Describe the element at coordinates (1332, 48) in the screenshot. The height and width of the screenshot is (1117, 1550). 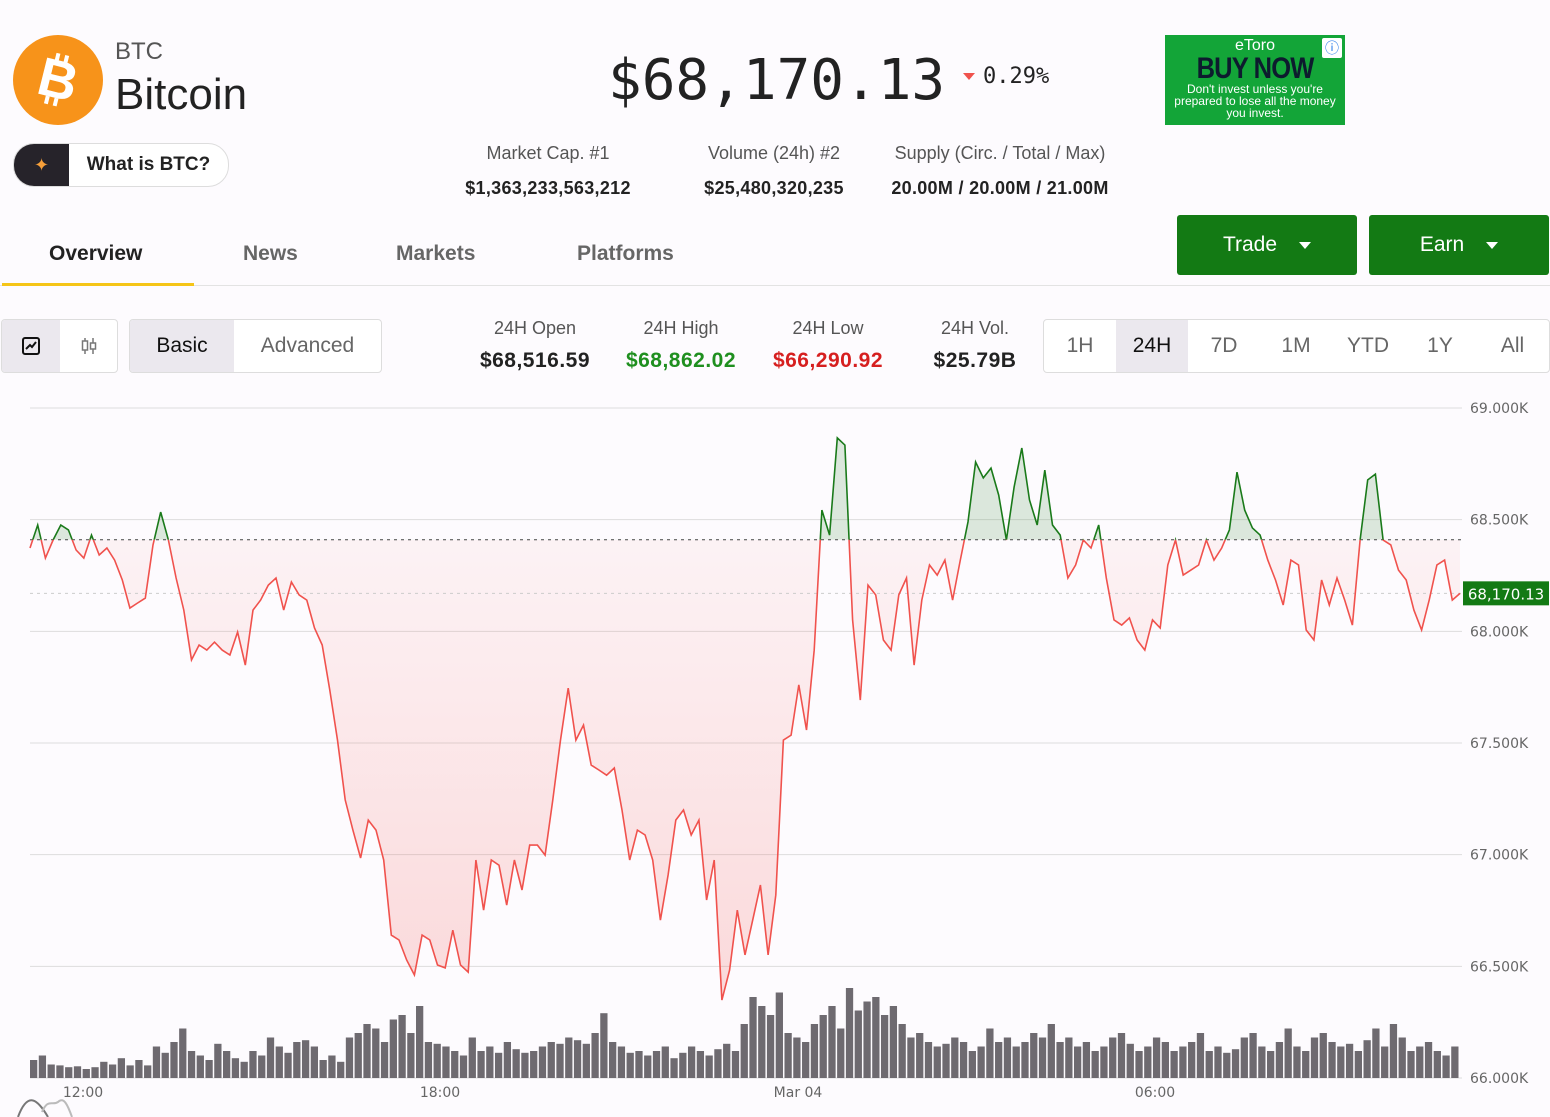
I see `ad-info-icon: ⓘ` at that location.